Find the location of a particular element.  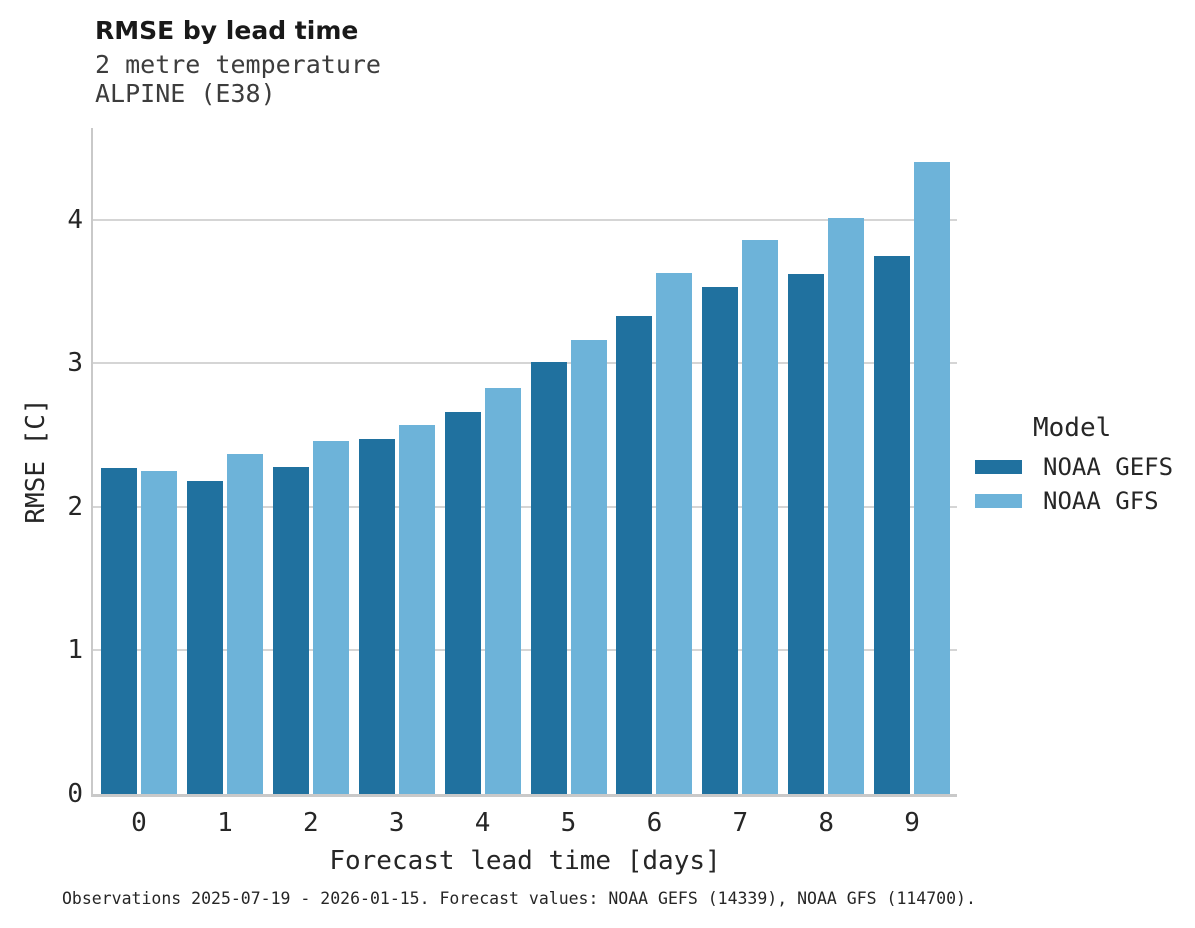

x-tick-label-9: 9 is located at coordinates (912, 823).